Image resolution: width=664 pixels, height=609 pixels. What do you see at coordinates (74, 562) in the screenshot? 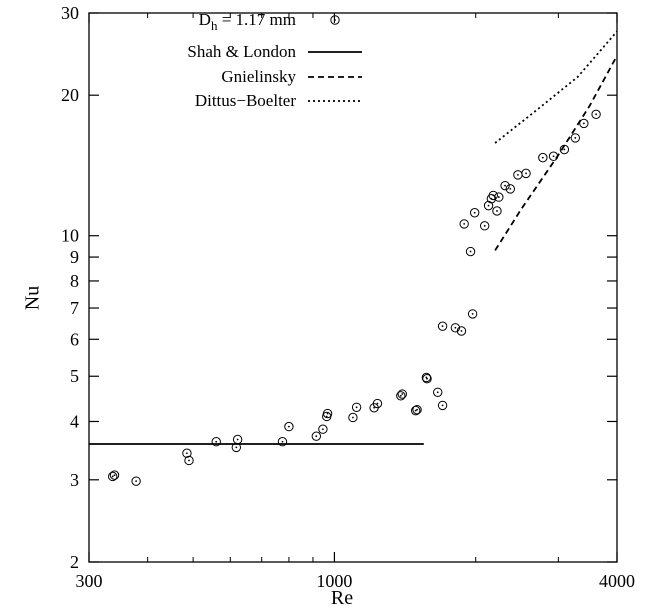
I see `y-tick-label: 2` at bounding box center [74, 562].